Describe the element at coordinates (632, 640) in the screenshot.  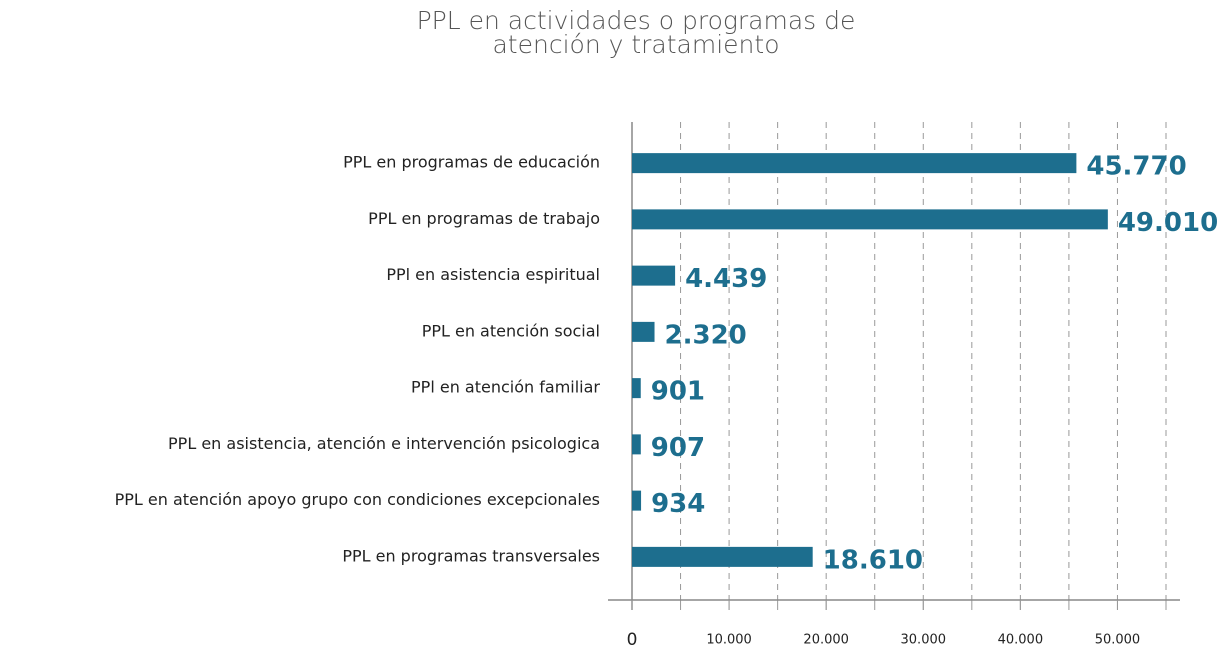
I see `x-tick-label: 0` at that location.